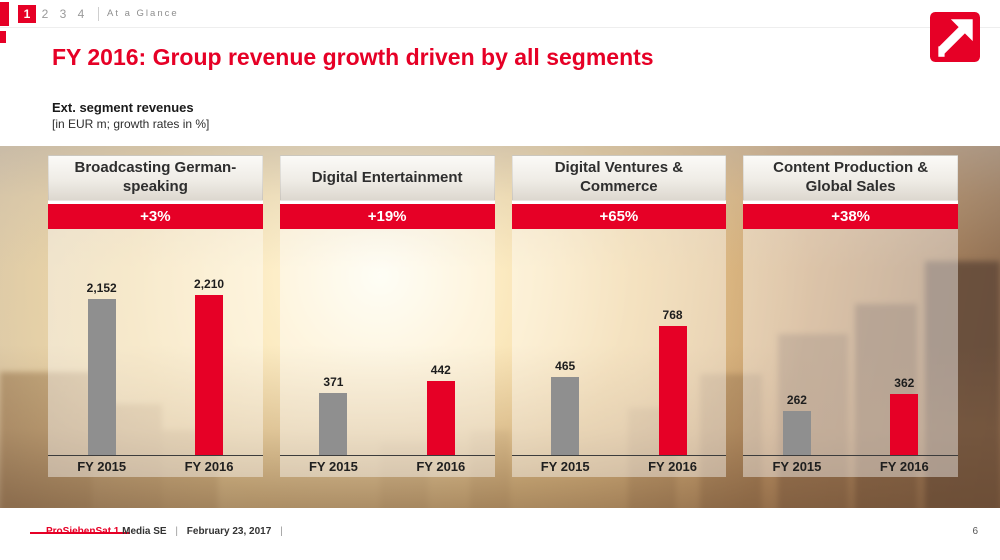 Image resolution: width=1000 pixels, height=560 pixels. Describe the element at coordinates (850, 342) in the screenshot. I see `bars: 262 362` at that location.